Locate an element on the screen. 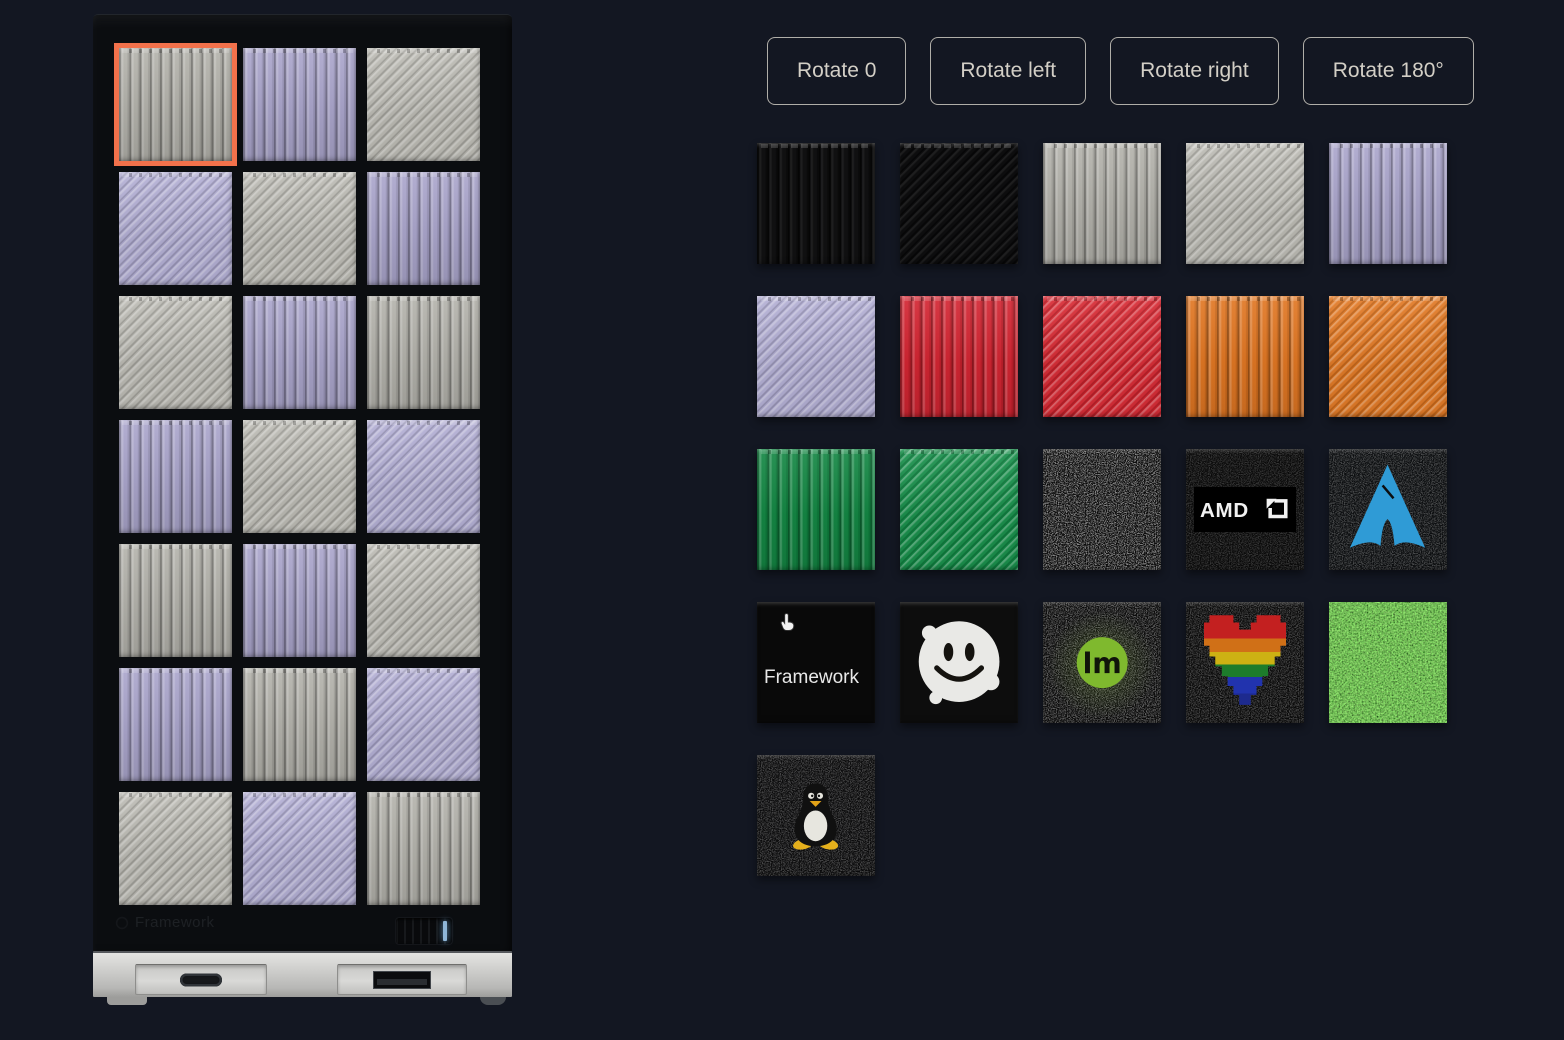 The width and height of the screenshot is (1564, 1040). case-brand-text: Framework is located at coordinates (175, 922).